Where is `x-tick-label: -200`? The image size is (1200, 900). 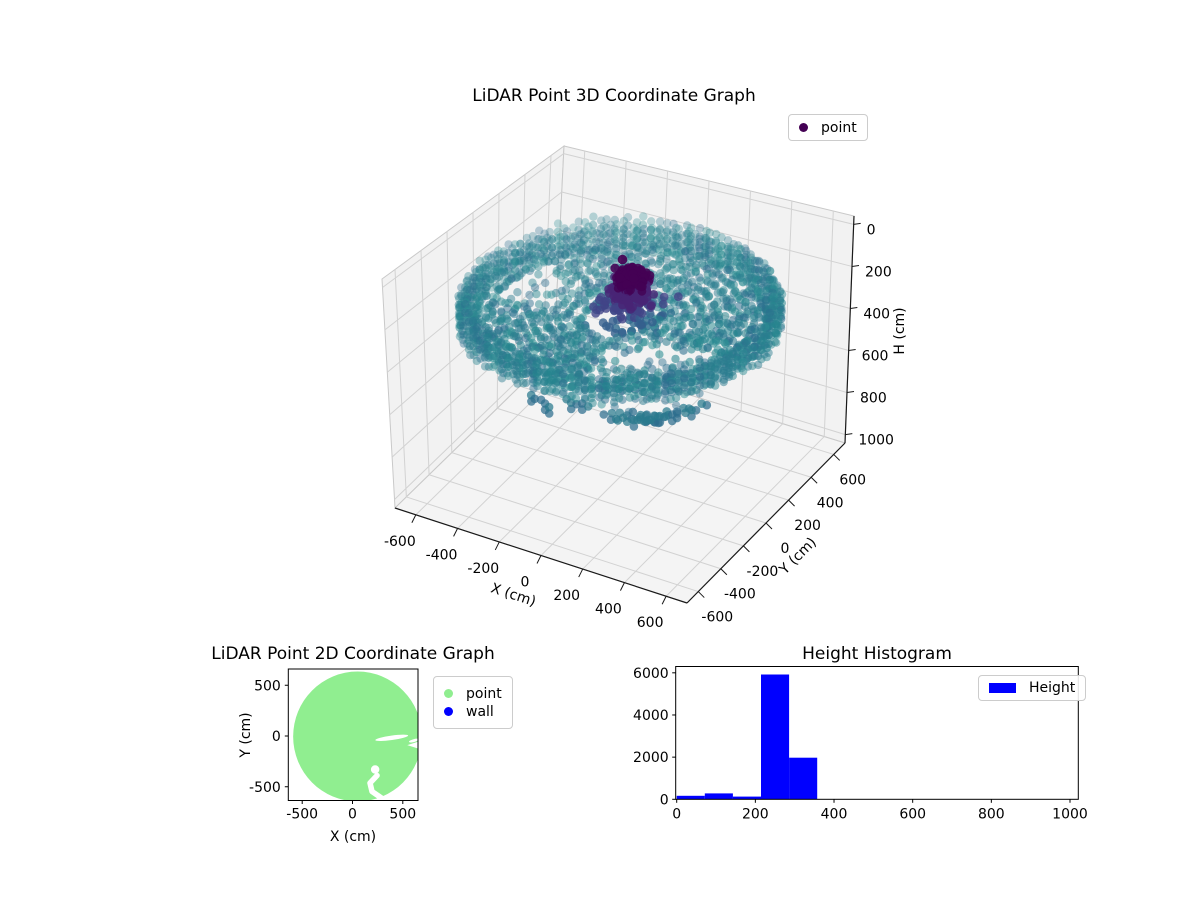 x-tick-label: -200 is located at coordinates (483, 569).